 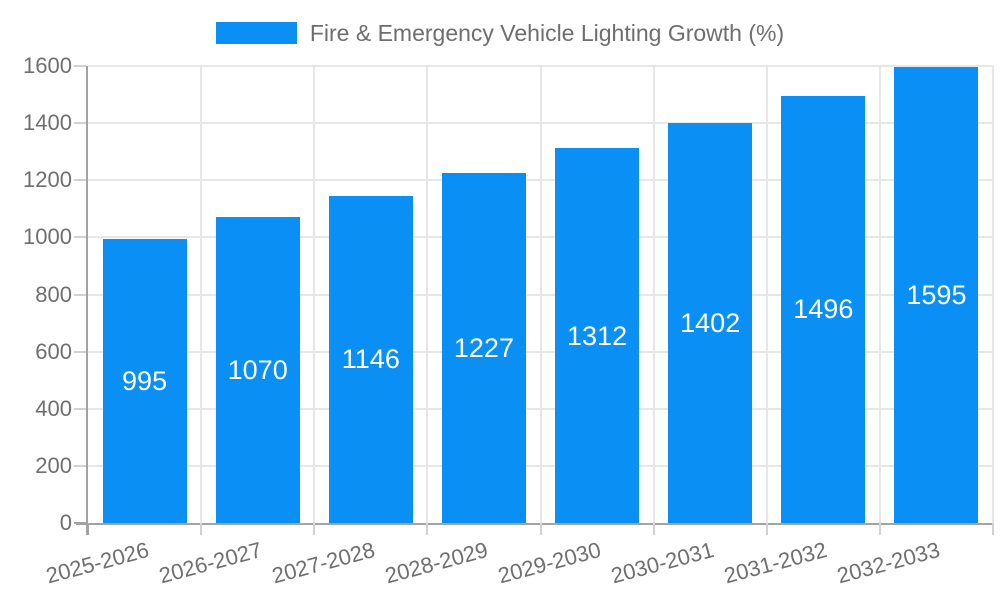 I want to click on y-tick-label: 600, so click(x=53, y=351).